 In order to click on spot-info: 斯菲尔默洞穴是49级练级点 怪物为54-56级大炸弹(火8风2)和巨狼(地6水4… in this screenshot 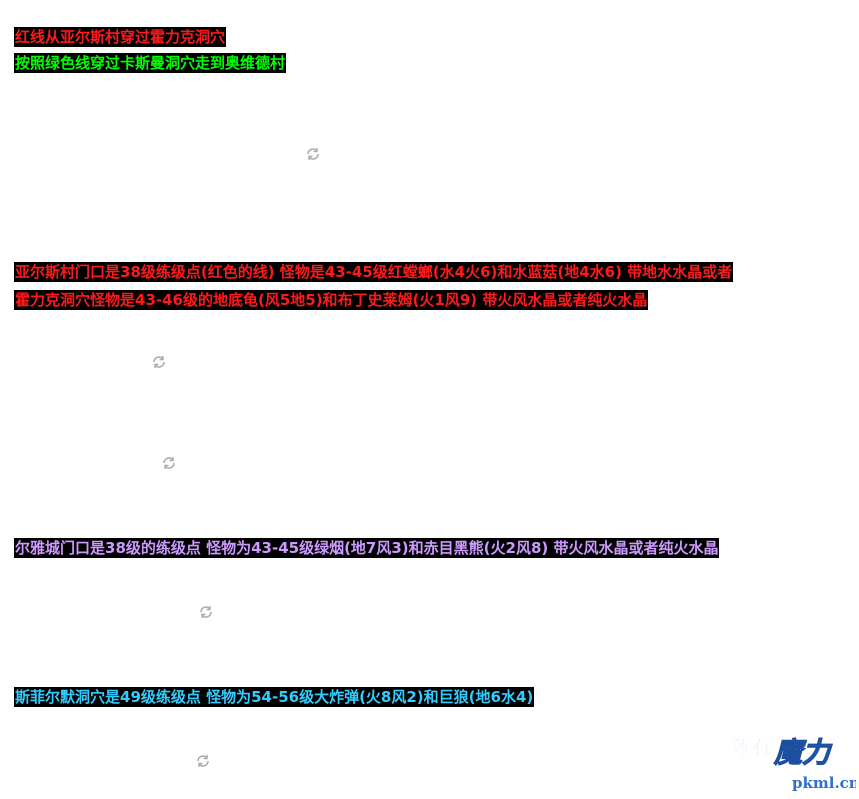, I will do `click(274, 697)`.